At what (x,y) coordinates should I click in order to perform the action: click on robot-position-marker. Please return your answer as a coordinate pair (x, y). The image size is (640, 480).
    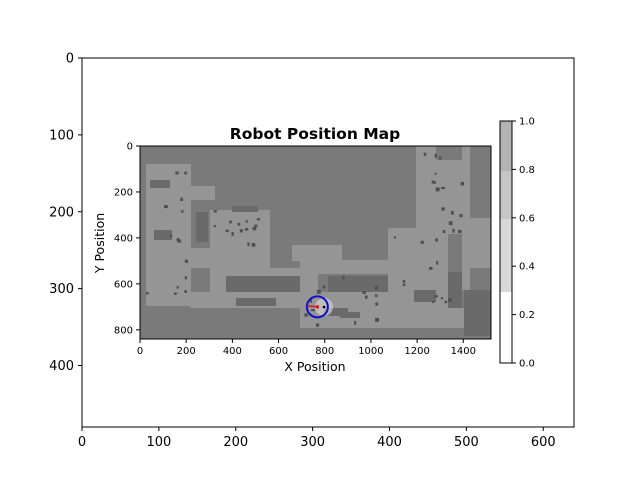
    Looking at the image, I should click on (317, 307).